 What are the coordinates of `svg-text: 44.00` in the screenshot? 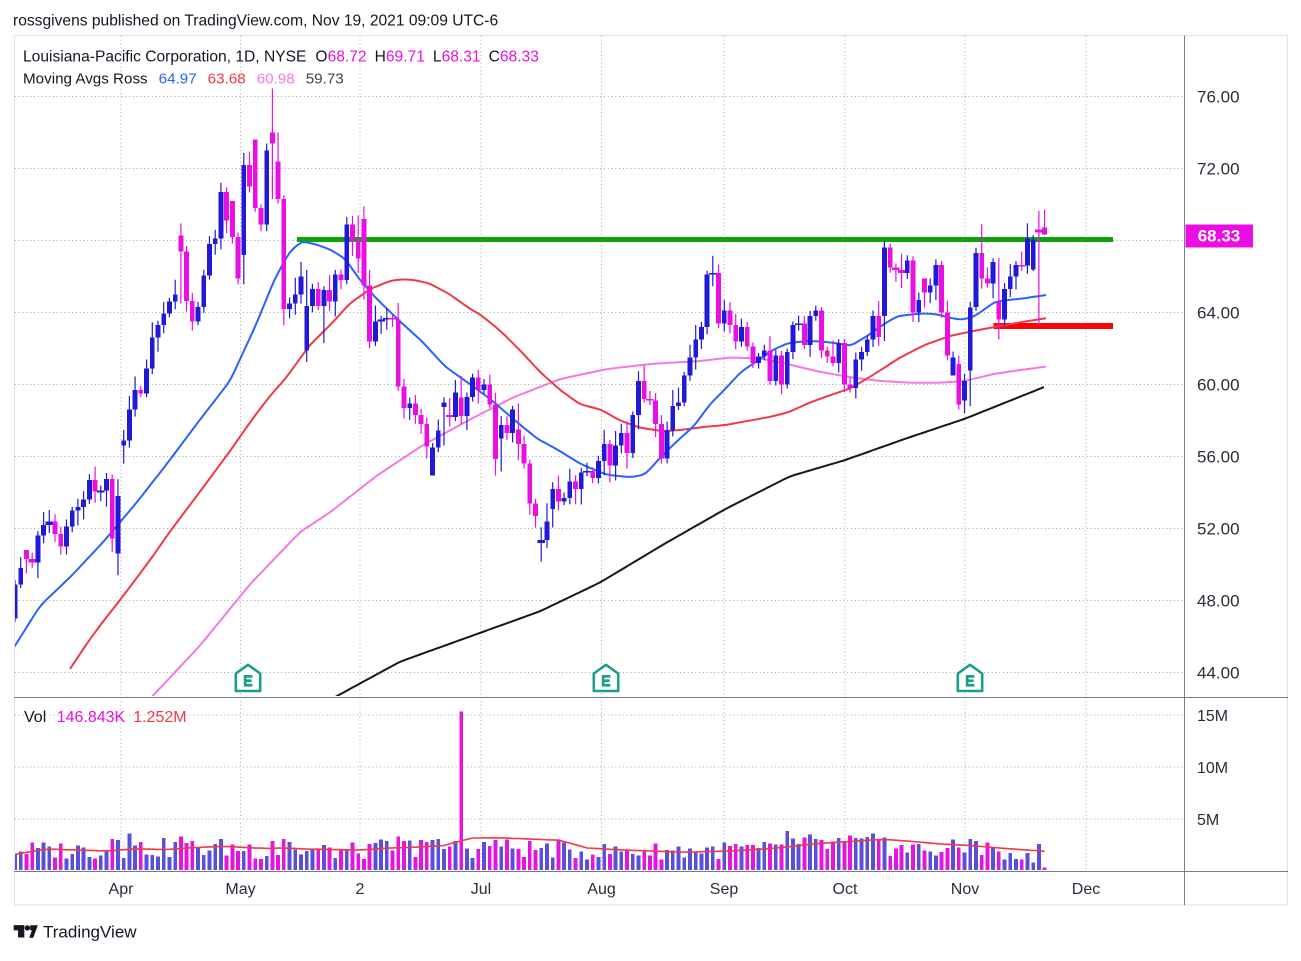 It's located at (1218, 673).